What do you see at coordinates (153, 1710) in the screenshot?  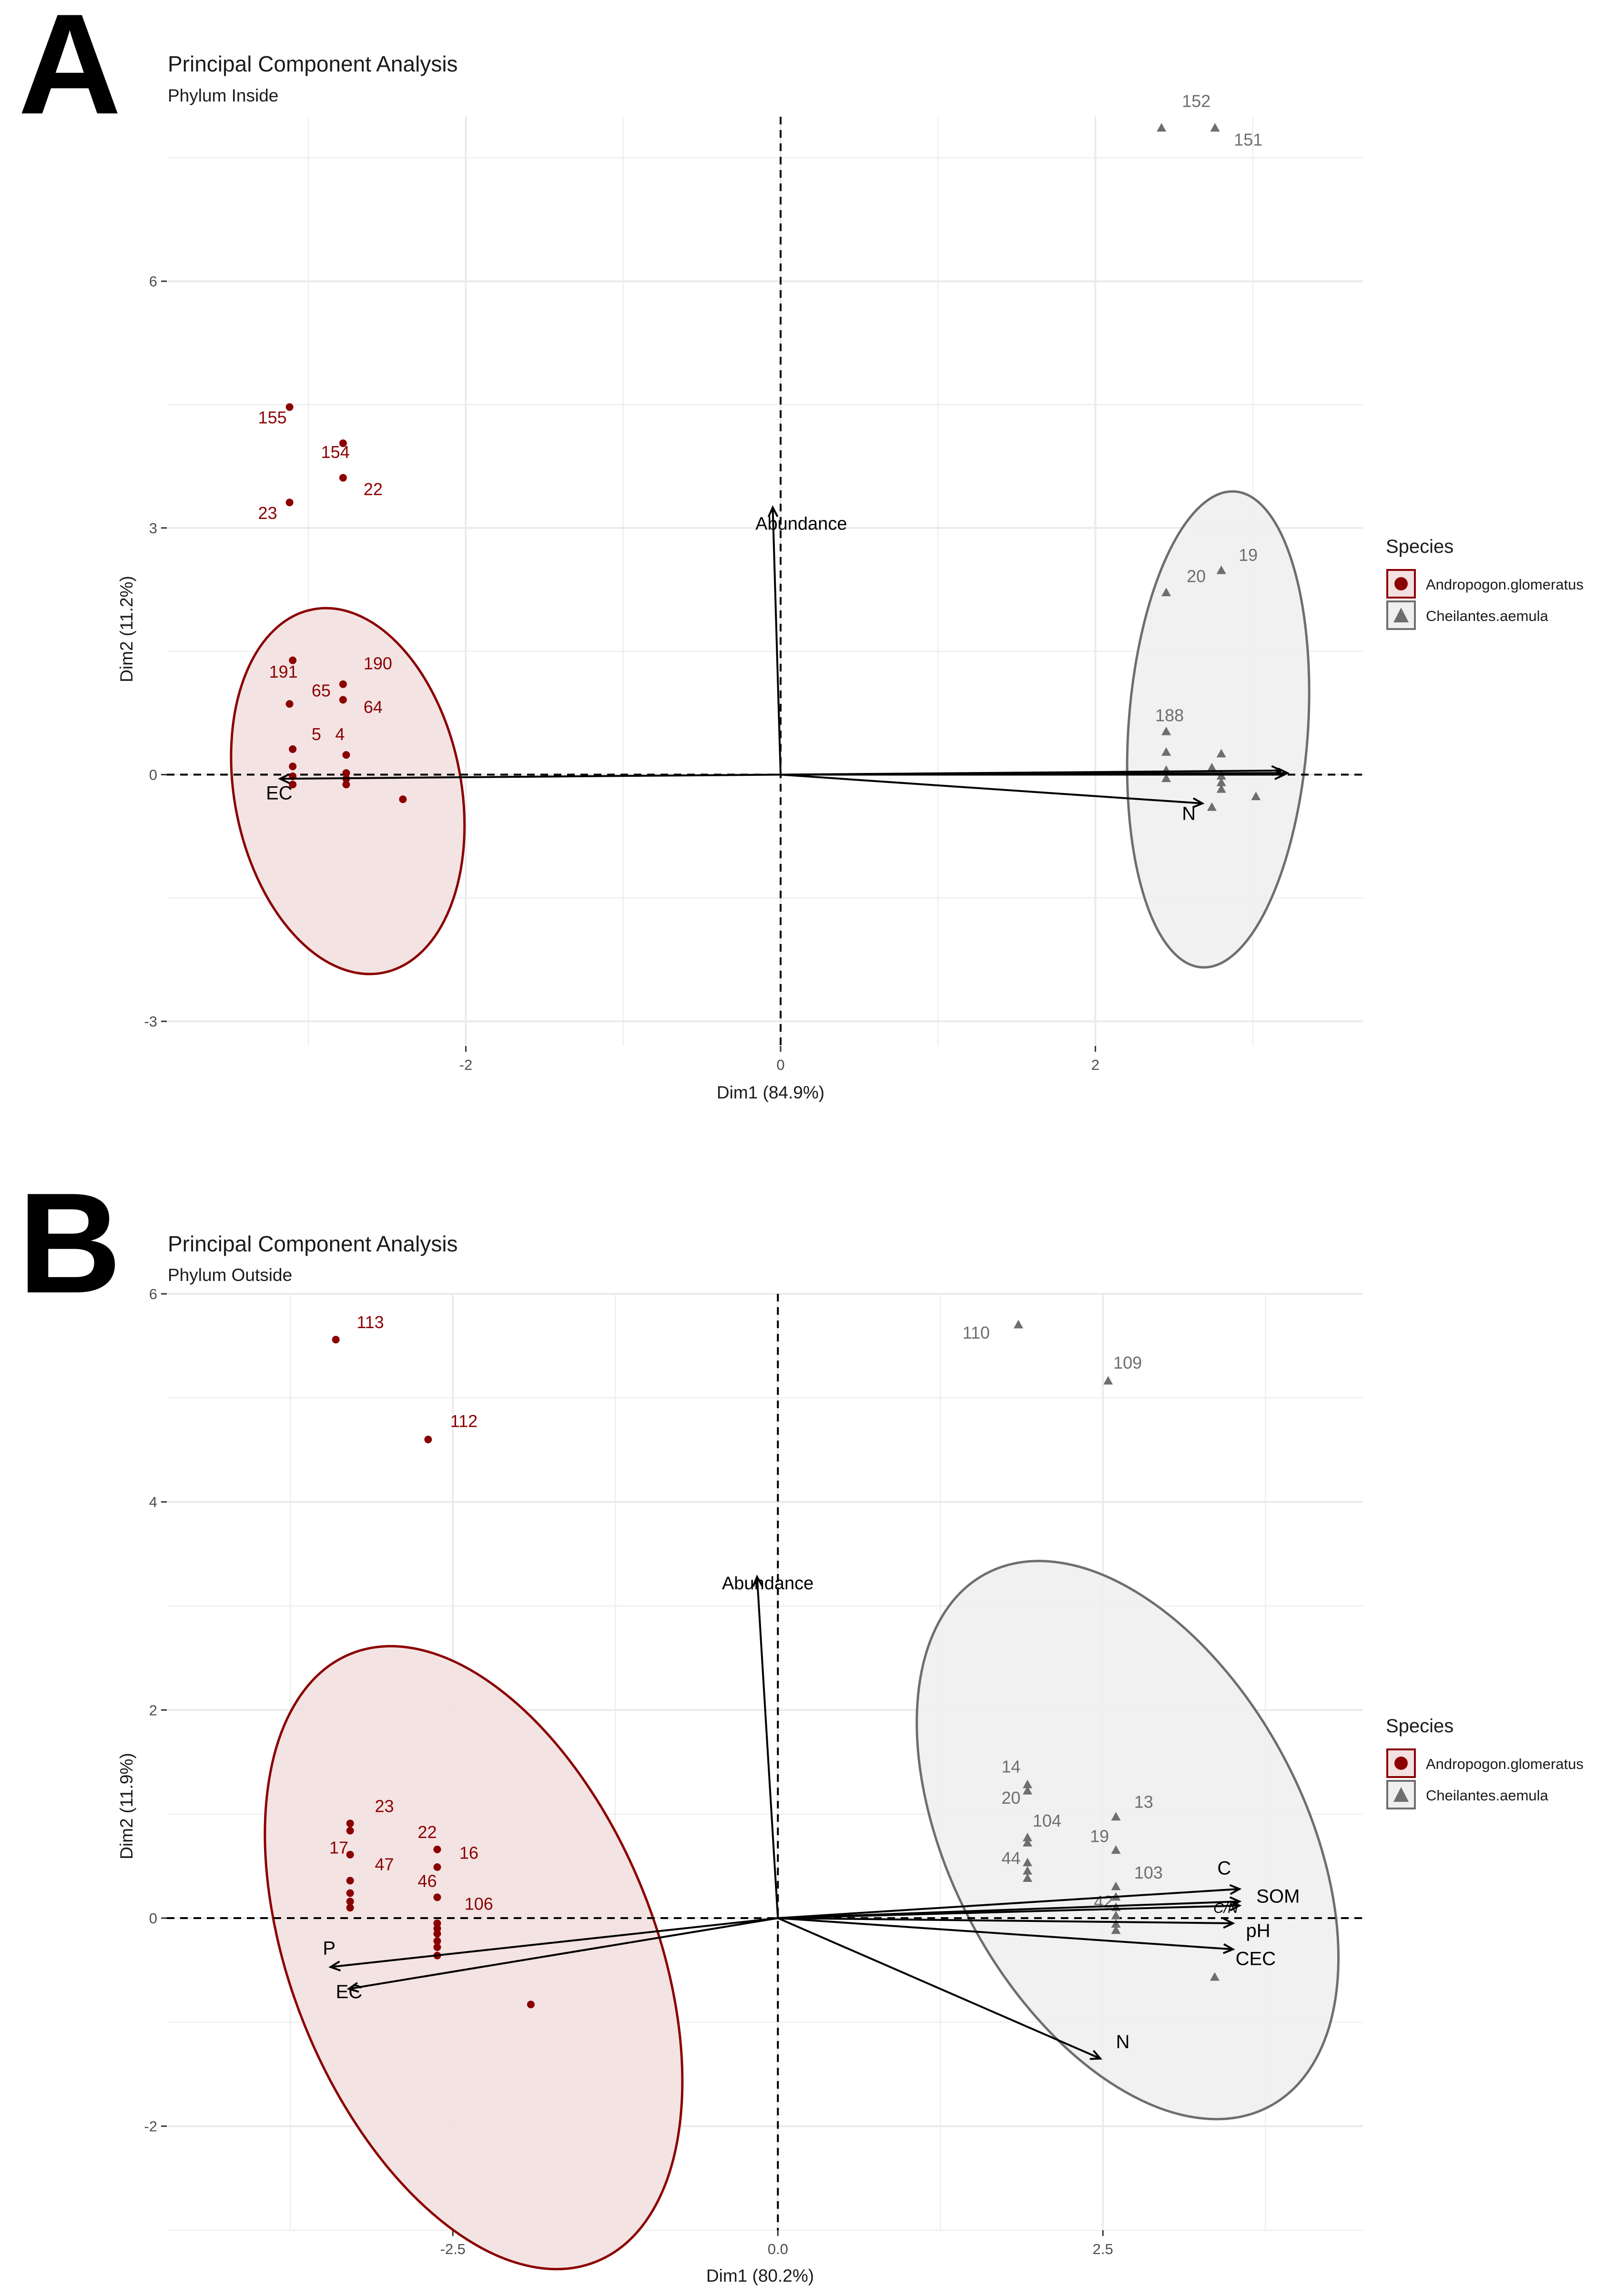 I see `y-tick-label: 2` at bounding box center [153, 1710].